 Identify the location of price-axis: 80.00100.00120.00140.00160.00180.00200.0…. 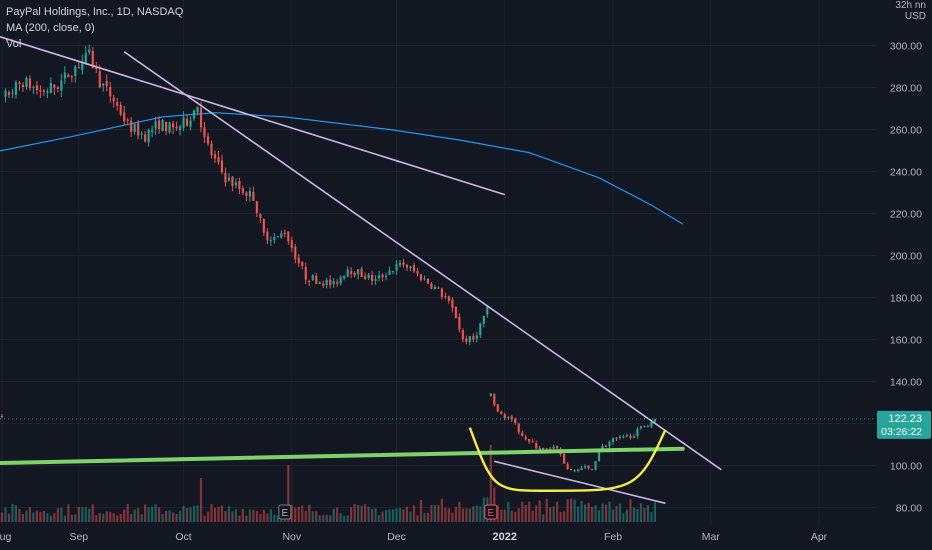
(904, 275).